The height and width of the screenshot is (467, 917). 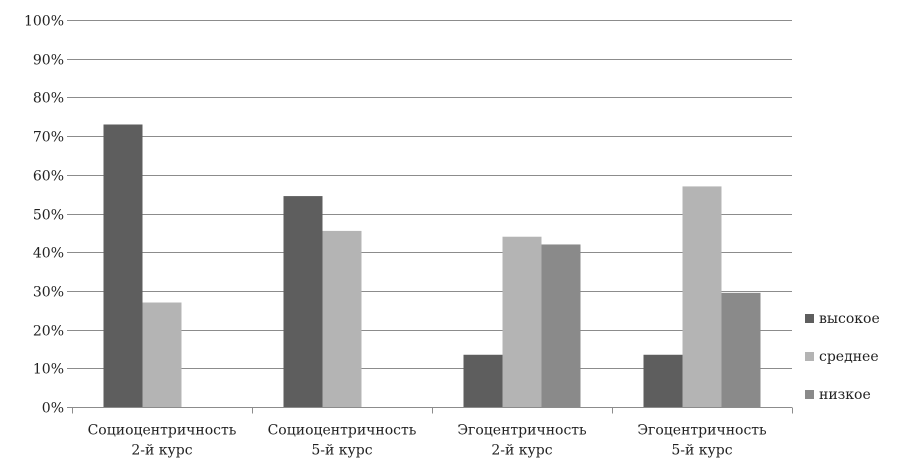 What do you see at coordinates (53, 409) in the screenshot?
I see `y-tick-label: 0%` at bounding box center [53, 409].